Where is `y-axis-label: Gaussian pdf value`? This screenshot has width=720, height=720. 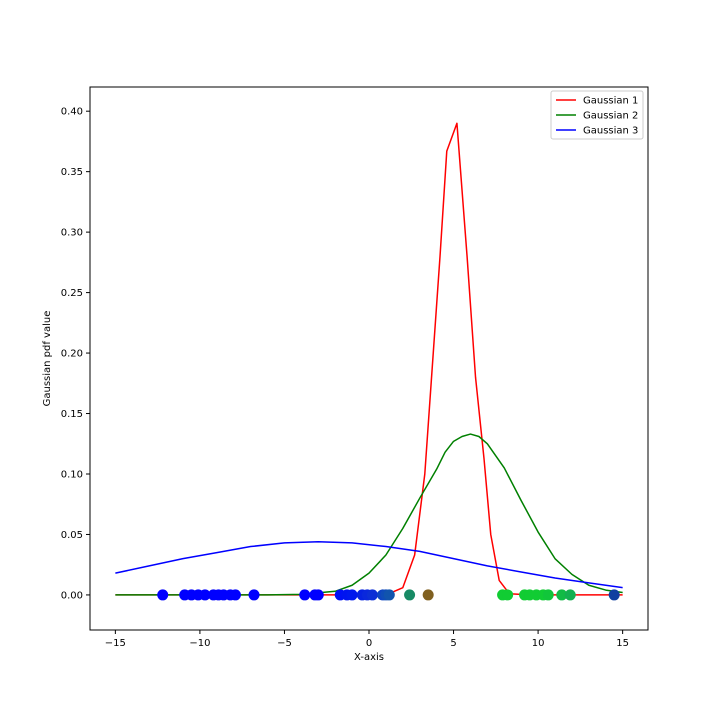 y-axis-label: Gaussian pdf value is located at coordinates (47, 359).